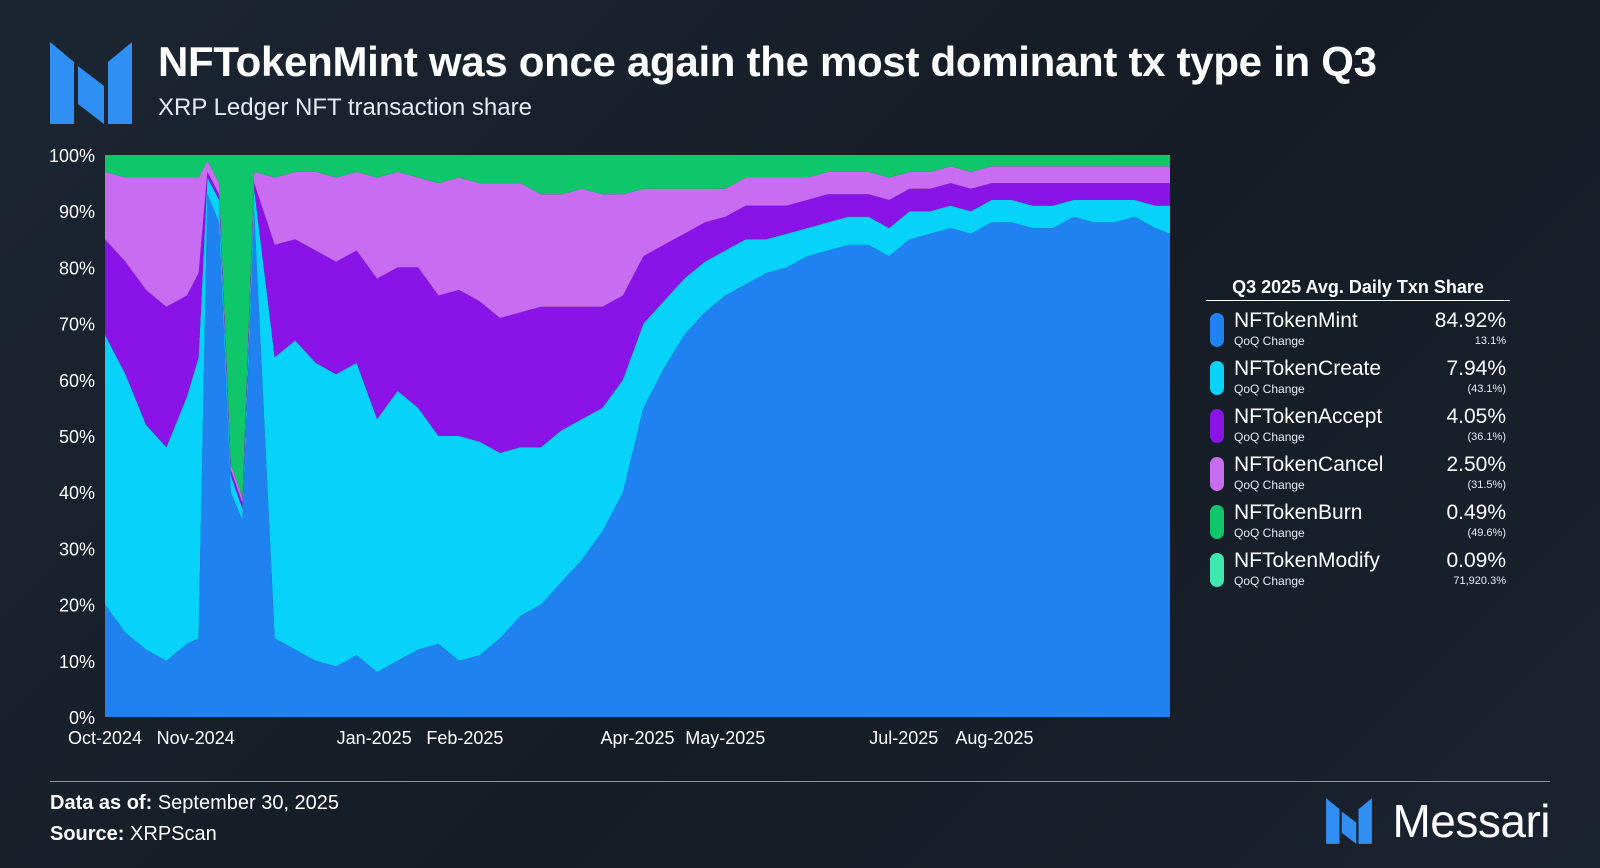 The width and height of the screenshot is (1600, 868). What do you see at coordinates (637, 738) in the screenshot?
I see `x-tick-label: Apr-2025` at bounding box center [637, 738].